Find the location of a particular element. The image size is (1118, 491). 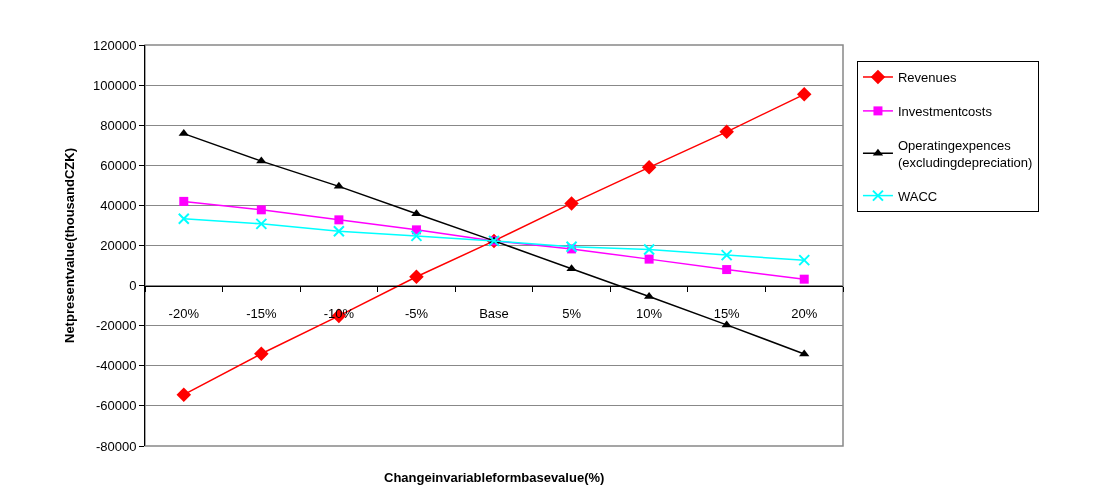

y-tick-label: -60000 is located at coordinates (116, 406).